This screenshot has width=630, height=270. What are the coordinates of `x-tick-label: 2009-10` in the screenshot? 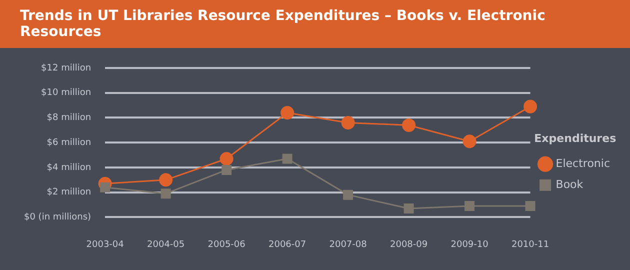 It's located at (469, 245).